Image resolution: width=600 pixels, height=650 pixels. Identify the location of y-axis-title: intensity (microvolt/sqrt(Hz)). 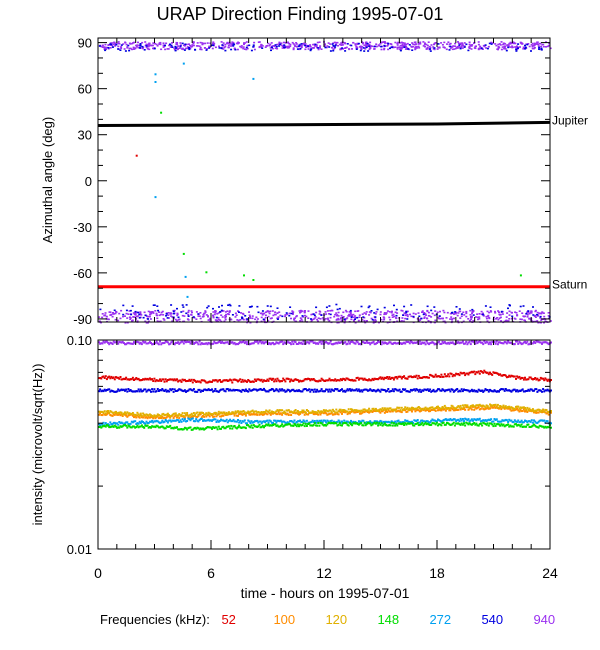
(37, 445).